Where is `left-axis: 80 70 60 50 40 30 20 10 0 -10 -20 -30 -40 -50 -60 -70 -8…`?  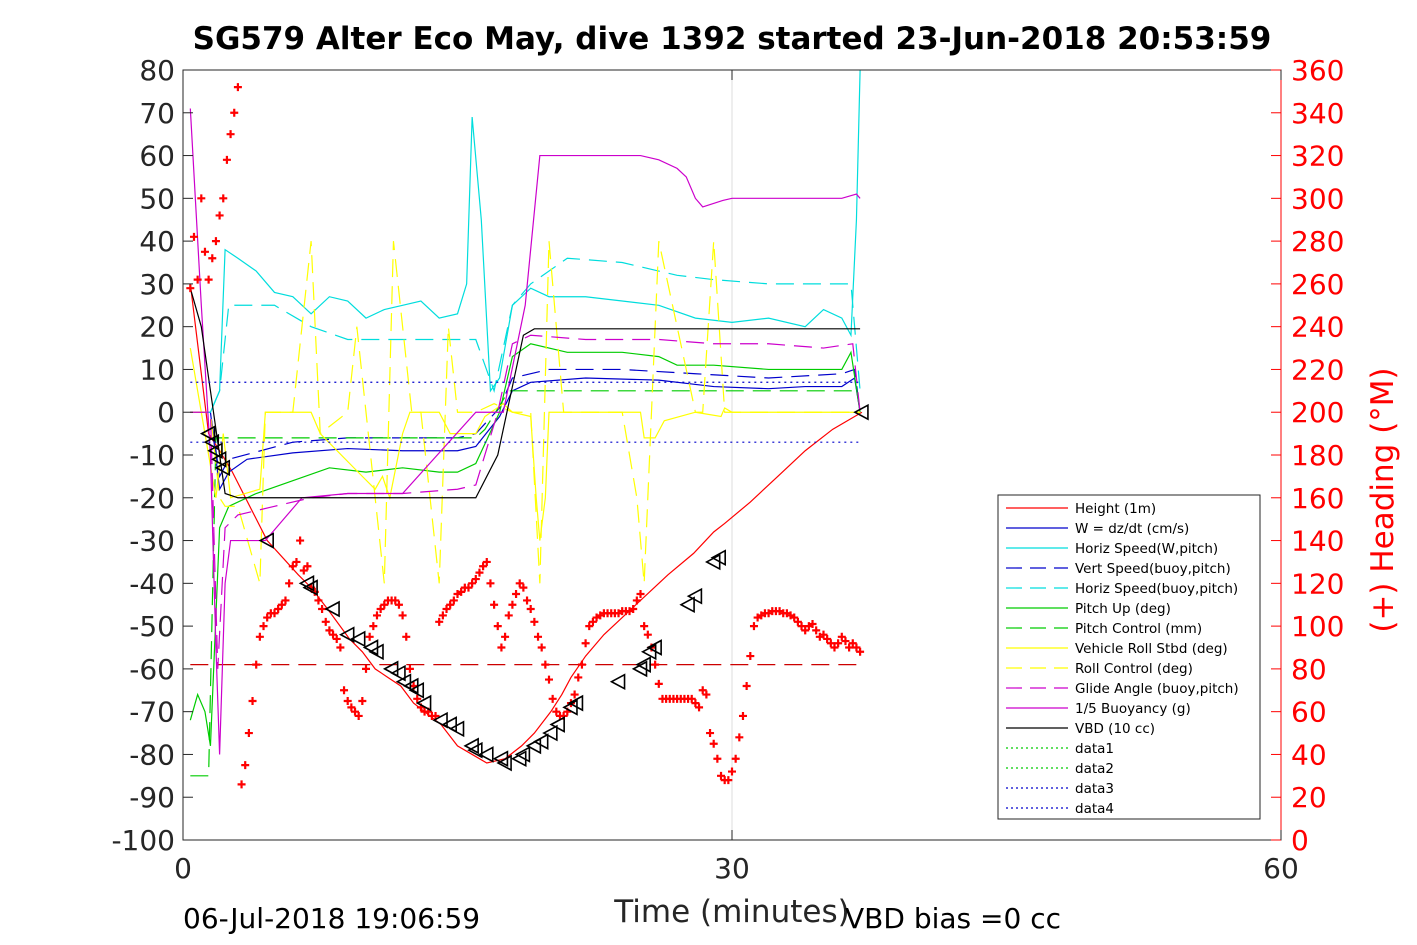
left-axis: 80 70 60 50 40 30 20 10 0 -10 -20 -30 -40 -50 -60 -70 -8… is located at coordinates (152, 455).